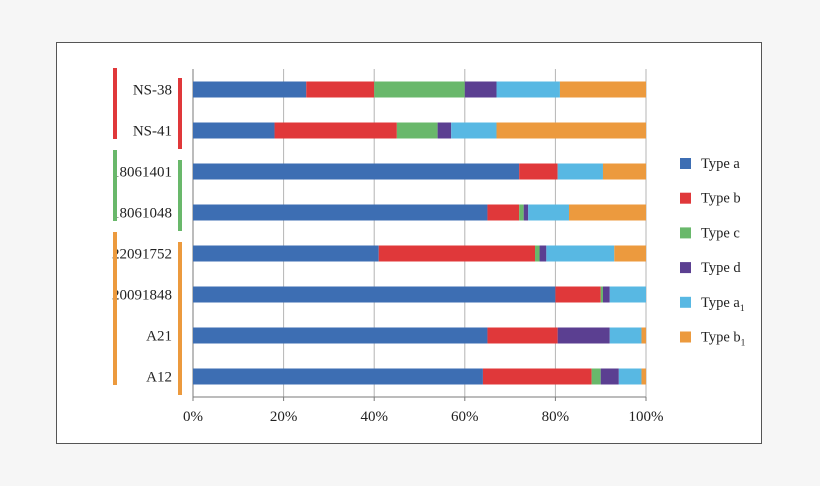 Image resolution: width=820 pixels, height=486 pixels. I want to click on legend-label-text: Type d, so click(721, 268).